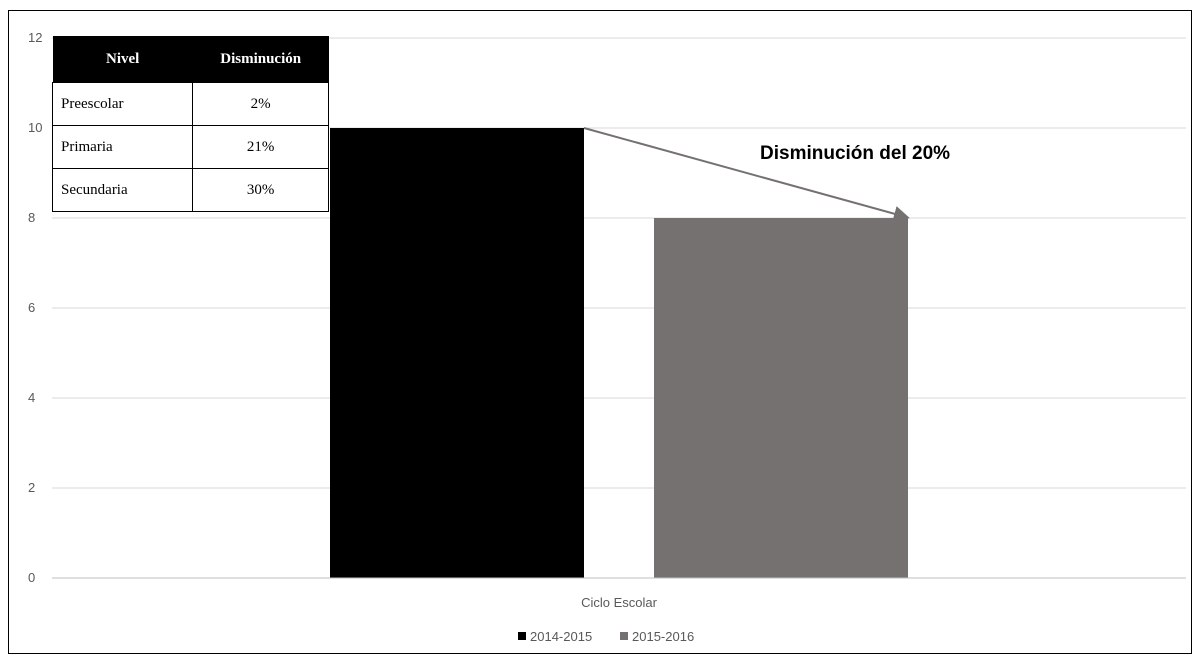  I want to click on bar-2015-2016, so click(781, 398).